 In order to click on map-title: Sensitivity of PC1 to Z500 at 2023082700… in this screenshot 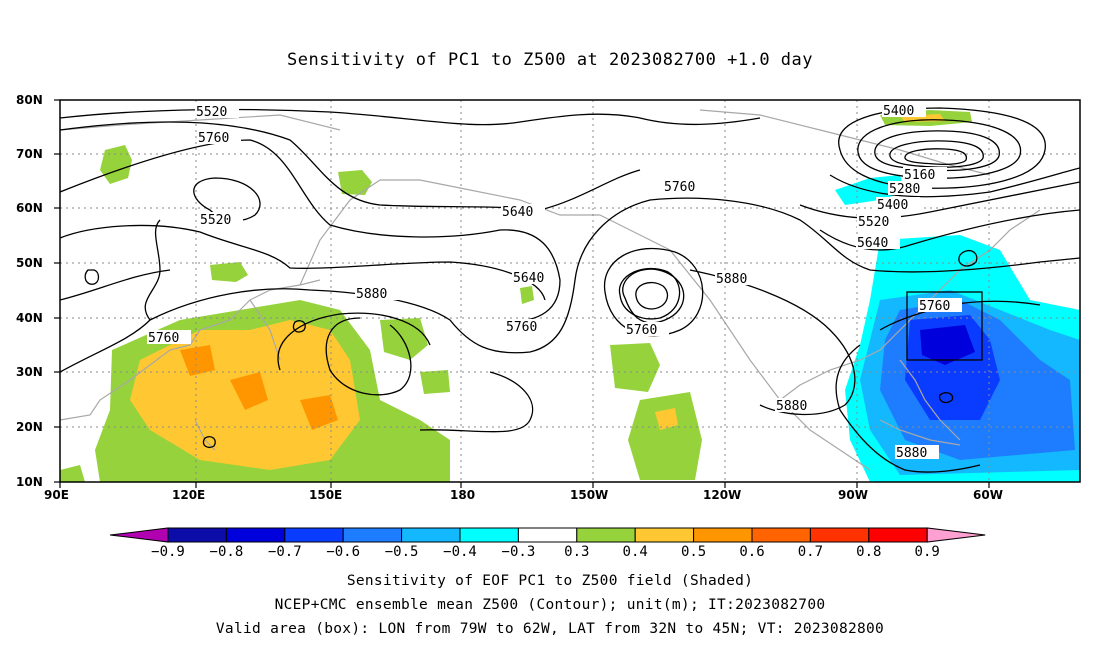, I will do `click(549, 60)`.